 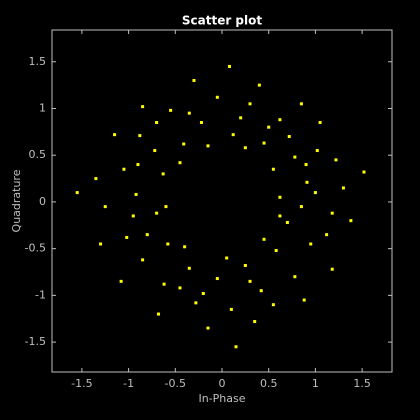 What do you see at coordinates (42, 201) in the screenshot?
I see `y-tick-label: 0` at bounding box center [42, 201].